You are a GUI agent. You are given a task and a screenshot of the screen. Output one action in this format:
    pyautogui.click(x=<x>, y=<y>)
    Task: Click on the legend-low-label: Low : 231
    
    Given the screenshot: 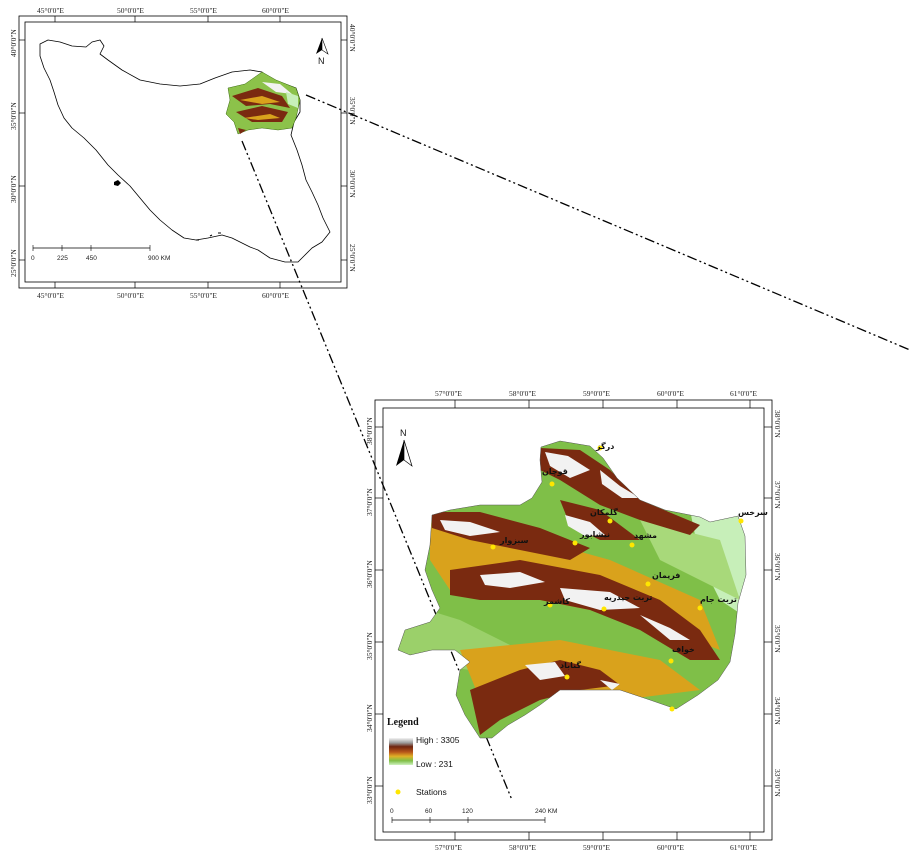 What is the action you would take?
    pyautogui.click(x=434, y=764)
    